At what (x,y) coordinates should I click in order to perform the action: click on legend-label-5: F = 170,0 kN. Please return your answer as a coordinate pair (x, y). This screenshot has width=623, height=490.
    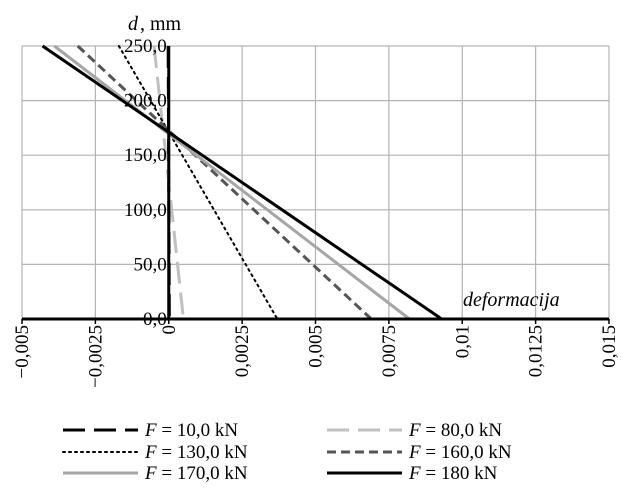
    Looking at the image, I should click on (196, 473).